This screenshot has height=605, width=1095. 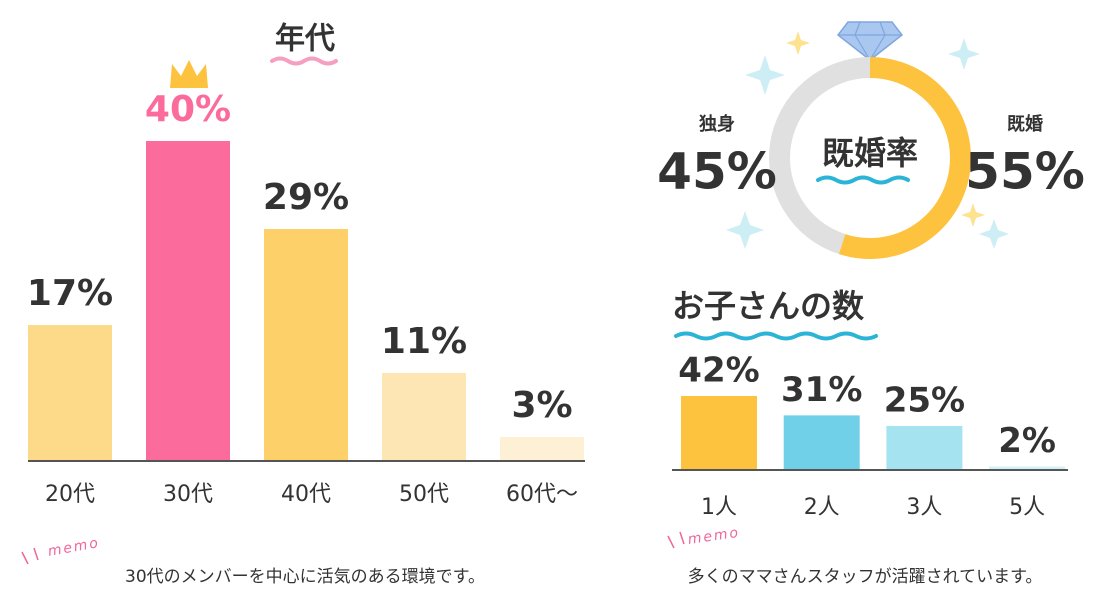 I want to click on x-tick-label: 3人, so click(x=924, y=507).